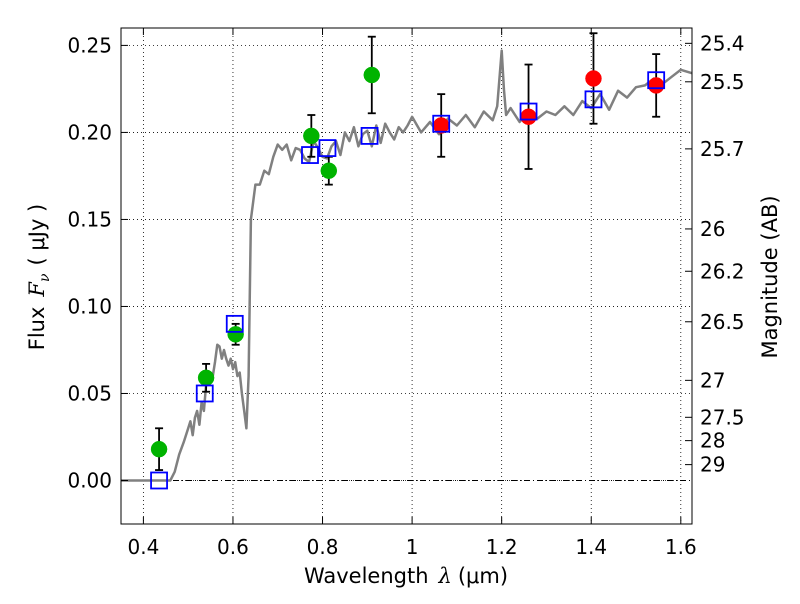 The image size is (800, 604). I want to click on x-axis-title-text: Wavelength, so click(366, 576).